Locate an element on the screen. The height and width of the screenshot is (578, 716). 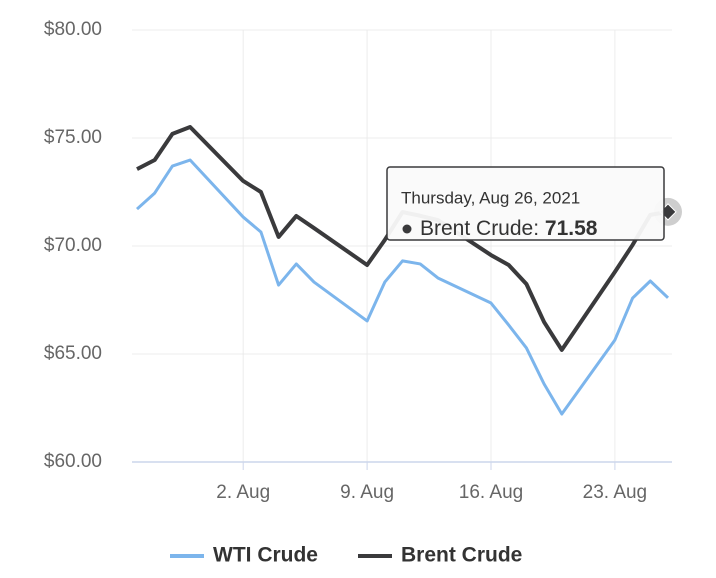
tooltip-text: Brent Crude: 71.58 is located at coordinates (509, 228).